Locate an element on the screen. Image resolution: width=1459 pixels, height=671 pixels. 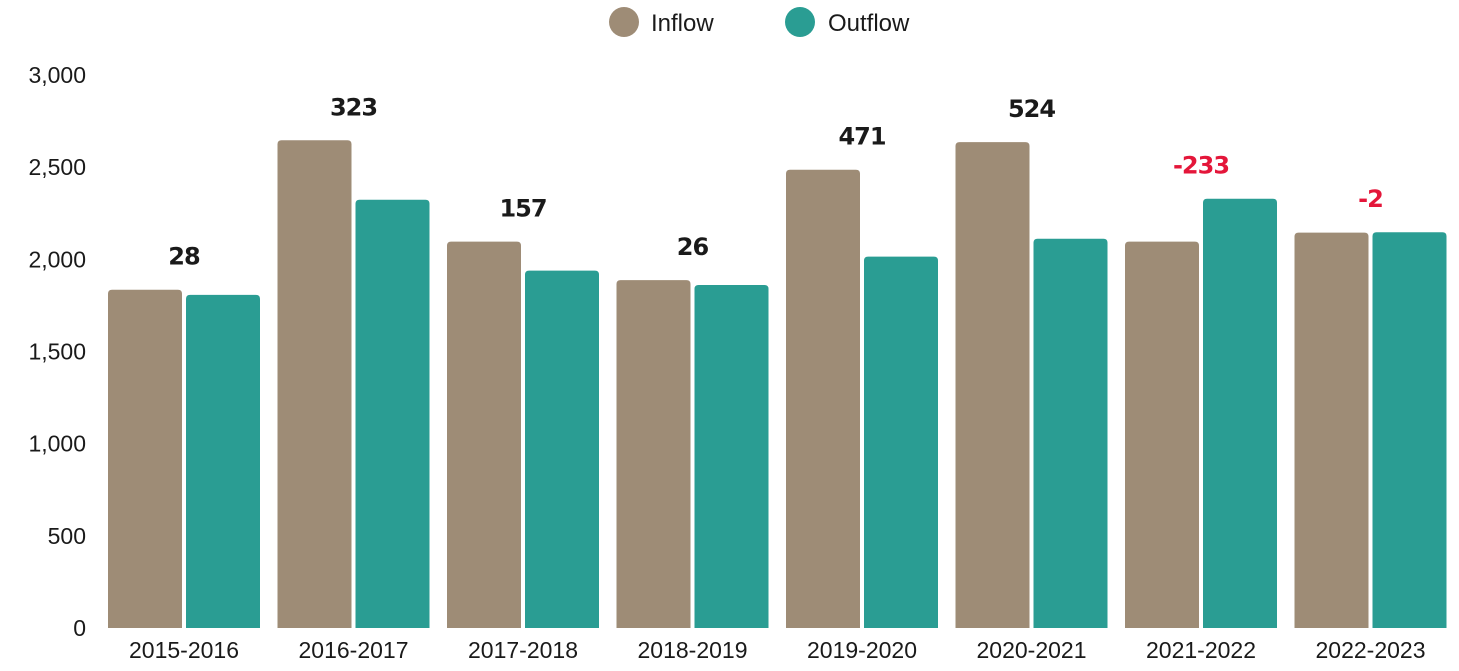
y-tick-label: 3,000 is located at coordinates (57, 75).